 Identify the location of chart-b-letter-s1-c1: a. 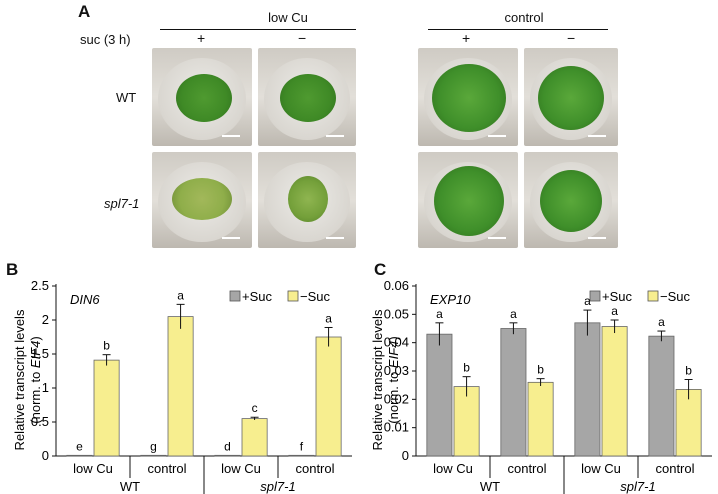
(180, 295).